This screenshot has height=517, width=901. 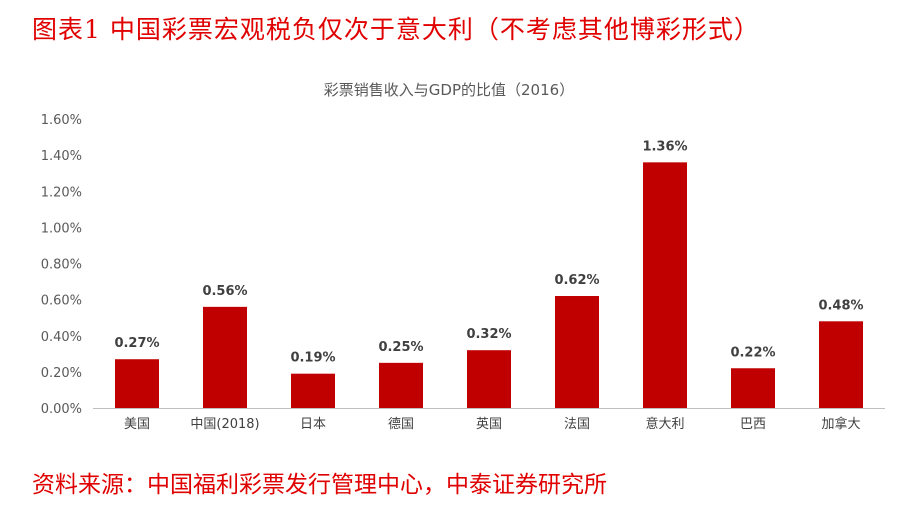 I want to click on data-label: 0.62%, so click(x=576, y=280).